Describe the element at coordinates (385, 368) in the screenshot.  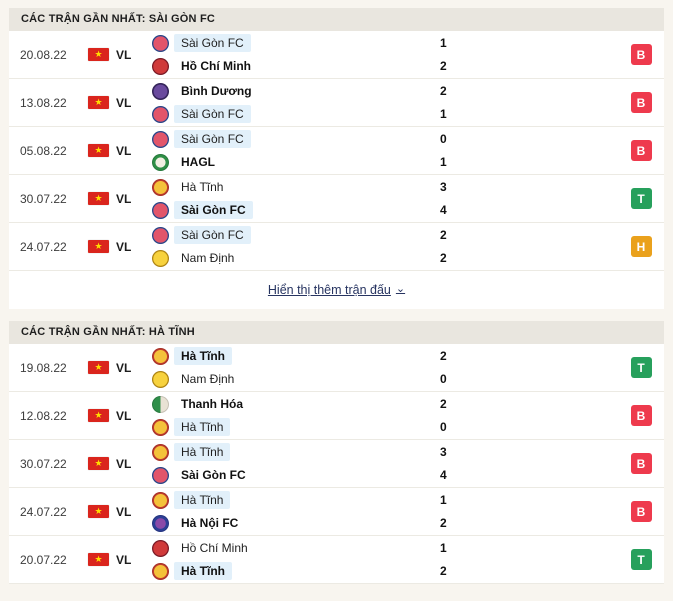
I see `teams-cell: Hà Tĩnh 2 Nam Định 0` at that location.